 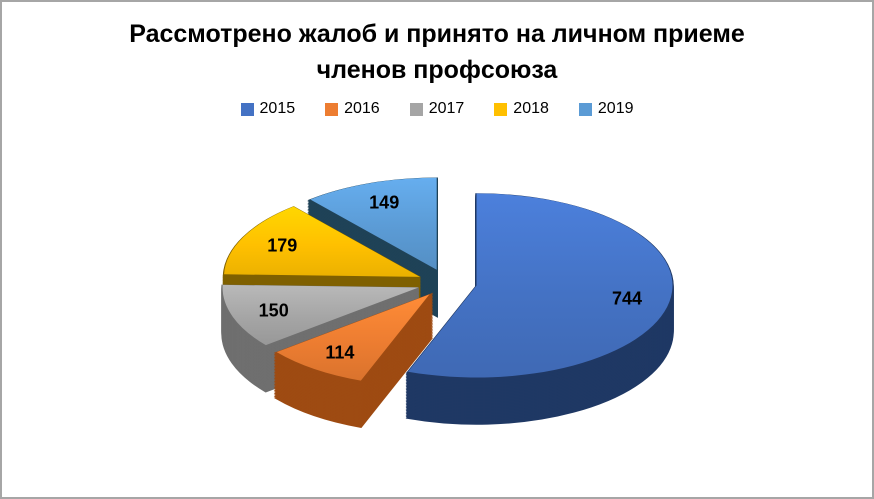 I want to click on legend-item-2019: 2019, so click(x=606, y=109).